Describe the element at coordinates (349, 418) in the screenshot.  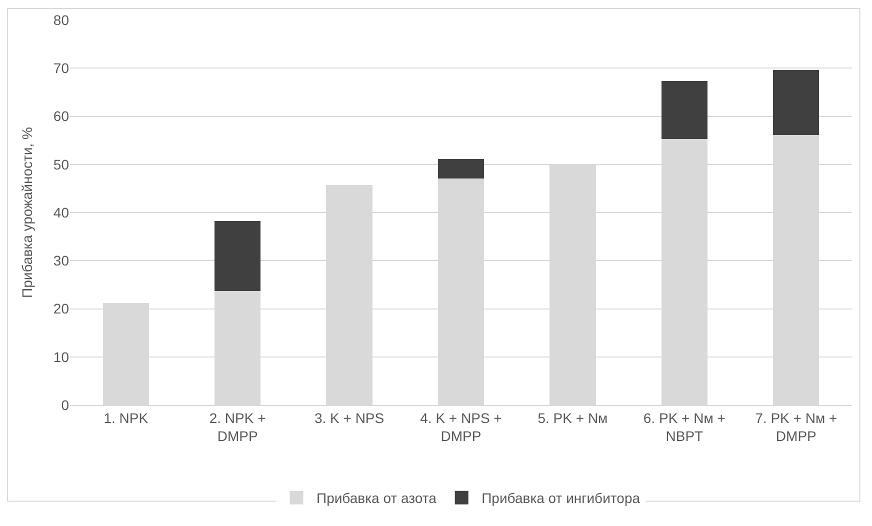
I see `x-tick-label: 3. K + NPS` at that location.